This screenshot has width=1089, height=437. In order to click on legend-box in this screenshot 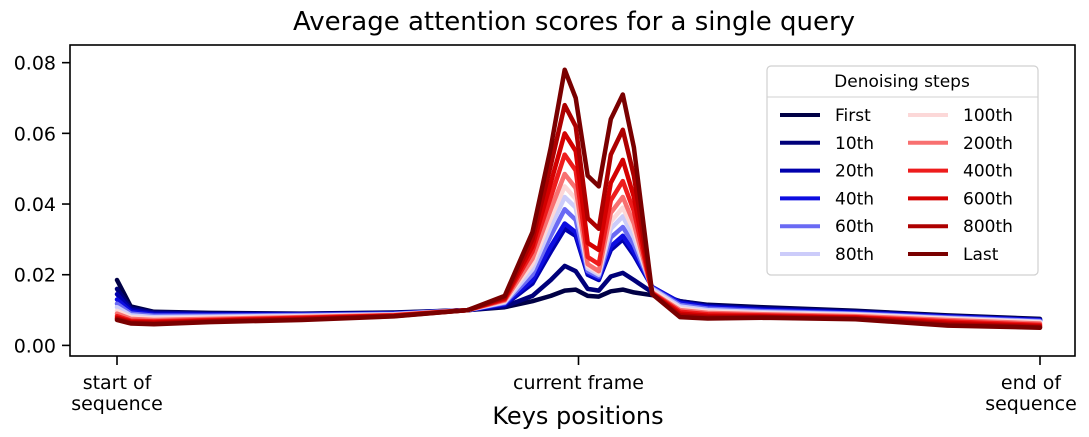, I will do `click(902, 170)`.